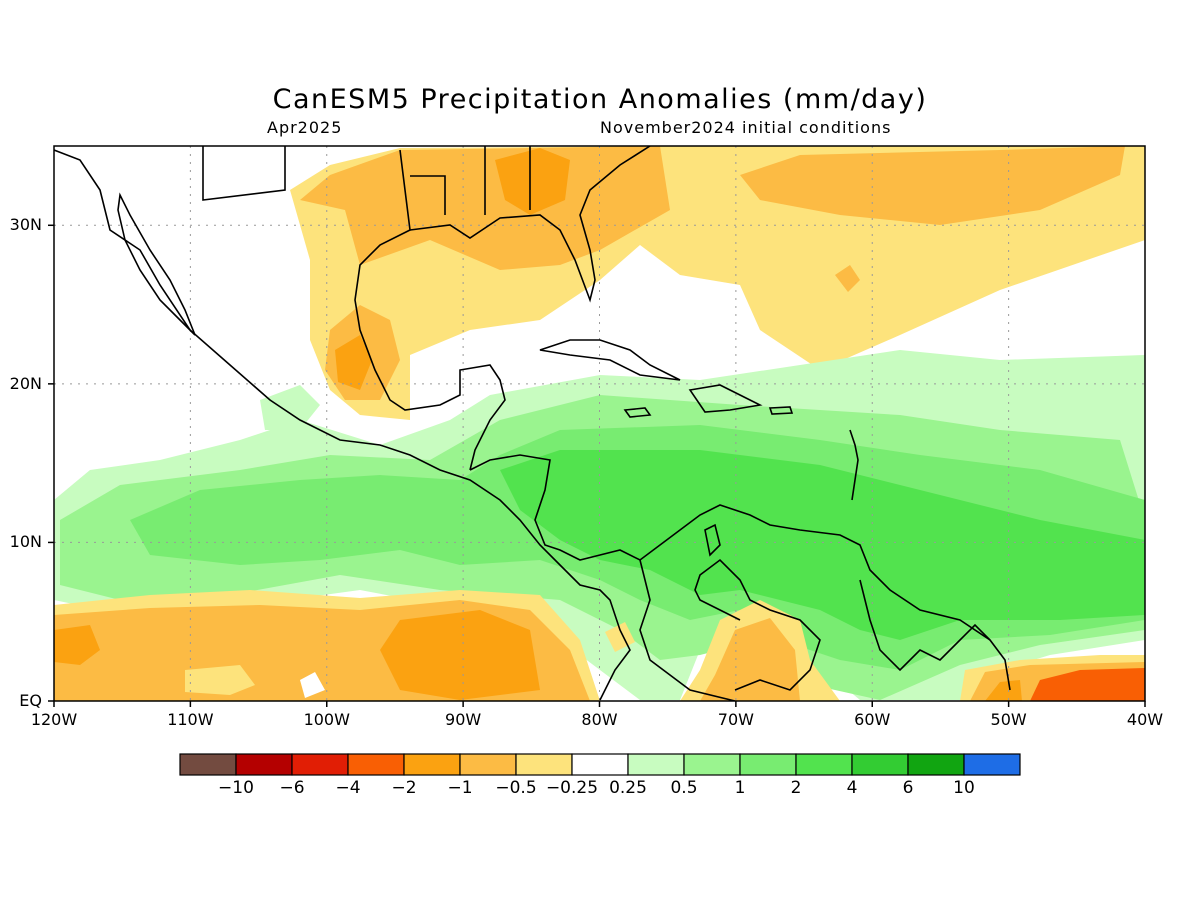 This screenshot has width=1200, height=900. Describe the element at coordinates (572, 788) in the screenshot. I see `colorbar-label: −0.25` at that location.